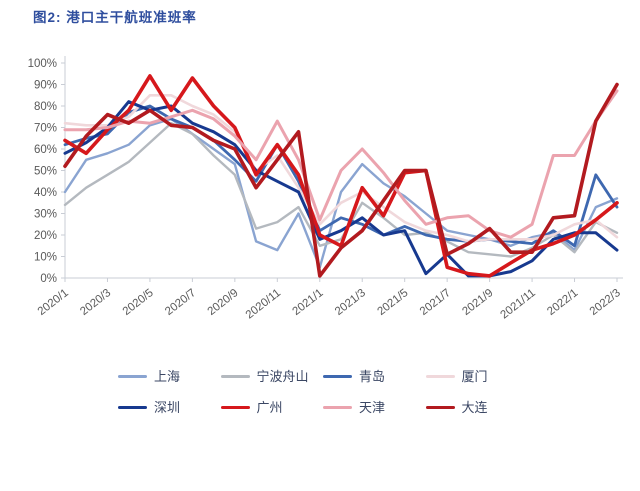 Image resolution: width=640 pixels, height=491 pixels. I want to click on x-tick-label: 2021/11, so click(517, 304).